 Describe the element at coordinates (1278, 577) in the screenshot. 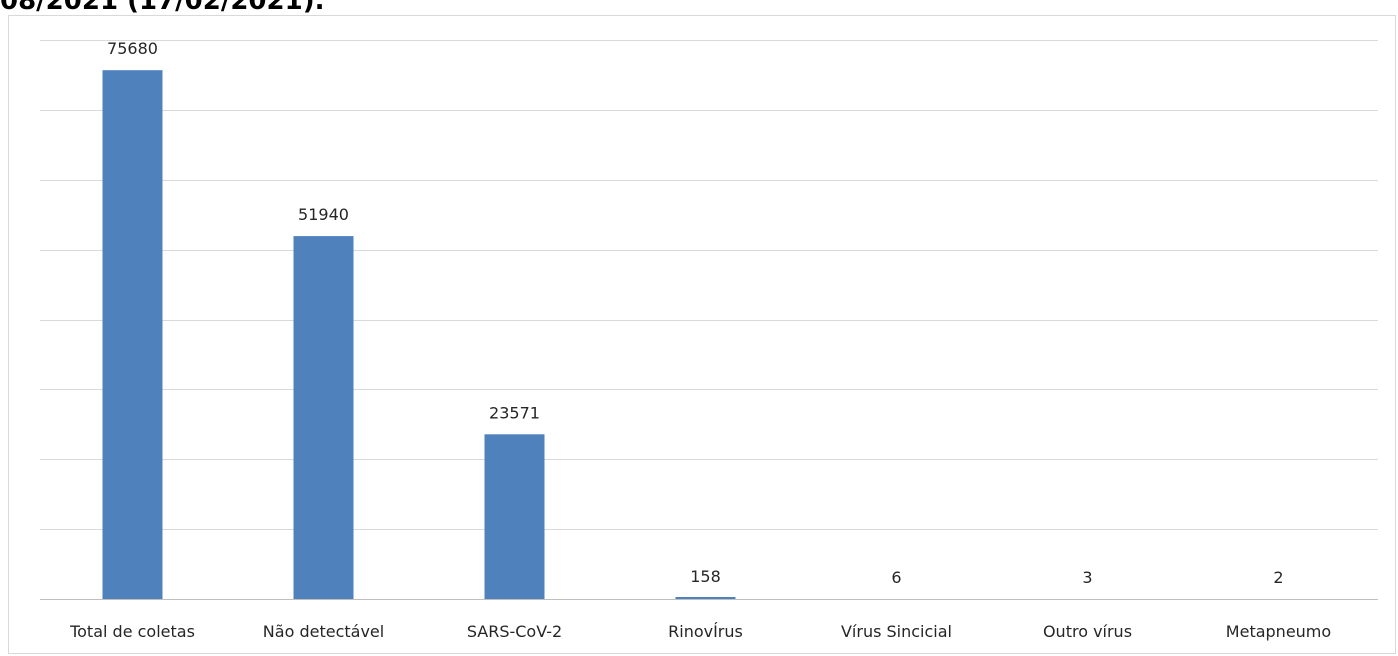

I see `data-label: 2` at that location.